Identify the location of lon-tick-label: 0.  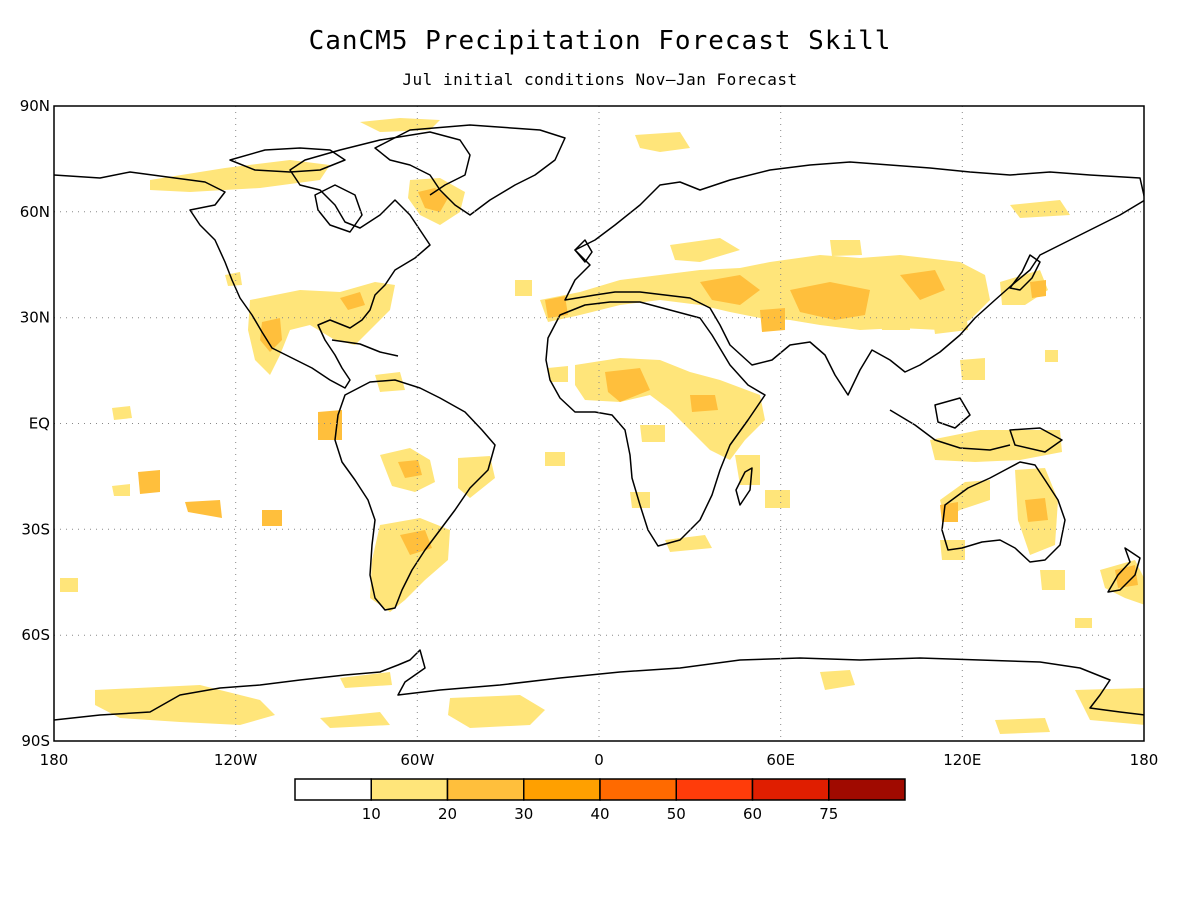
(599, 760).